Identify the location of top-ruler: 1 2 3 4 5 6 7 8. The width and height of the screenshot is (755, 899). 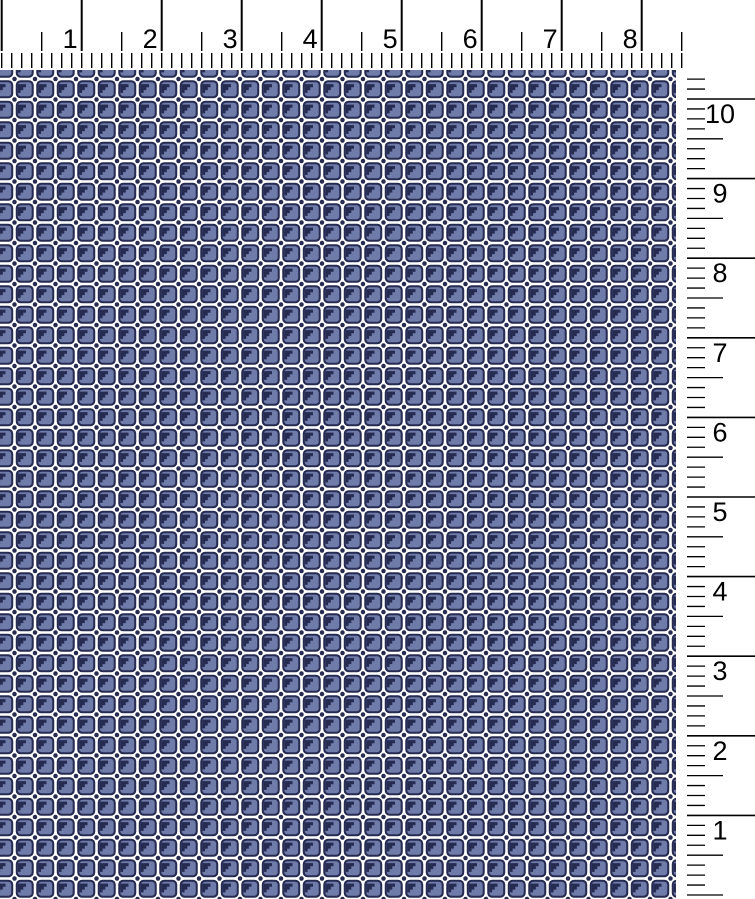
(341, 34).